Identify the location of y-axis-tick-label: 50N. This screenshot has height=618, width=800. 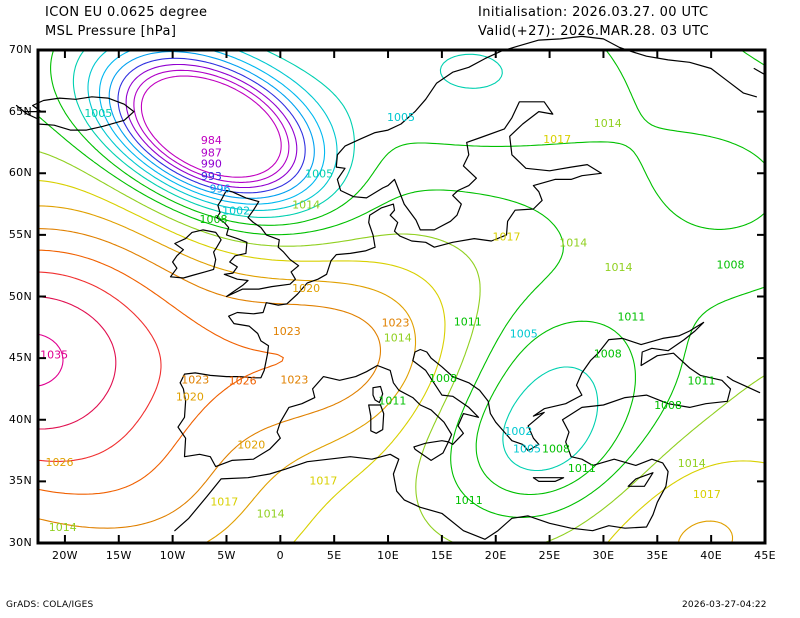
(20, 296).